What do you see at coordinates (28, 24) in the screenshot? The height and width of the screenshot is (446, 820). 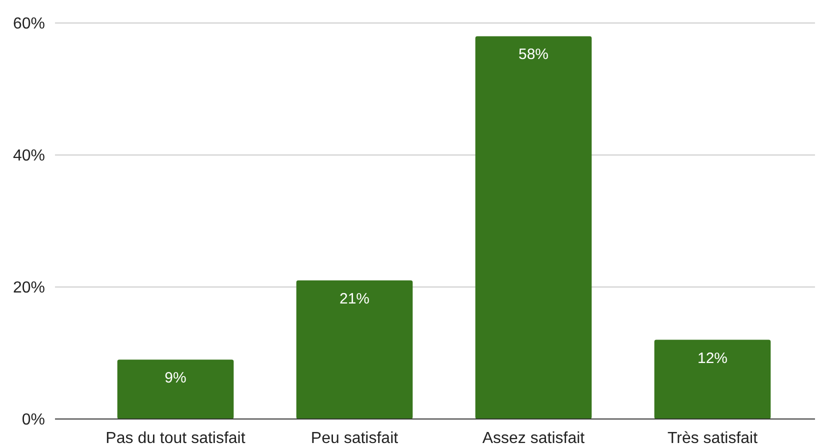 I see `y-tick-label: 60%` at bounding box center [28, 24].